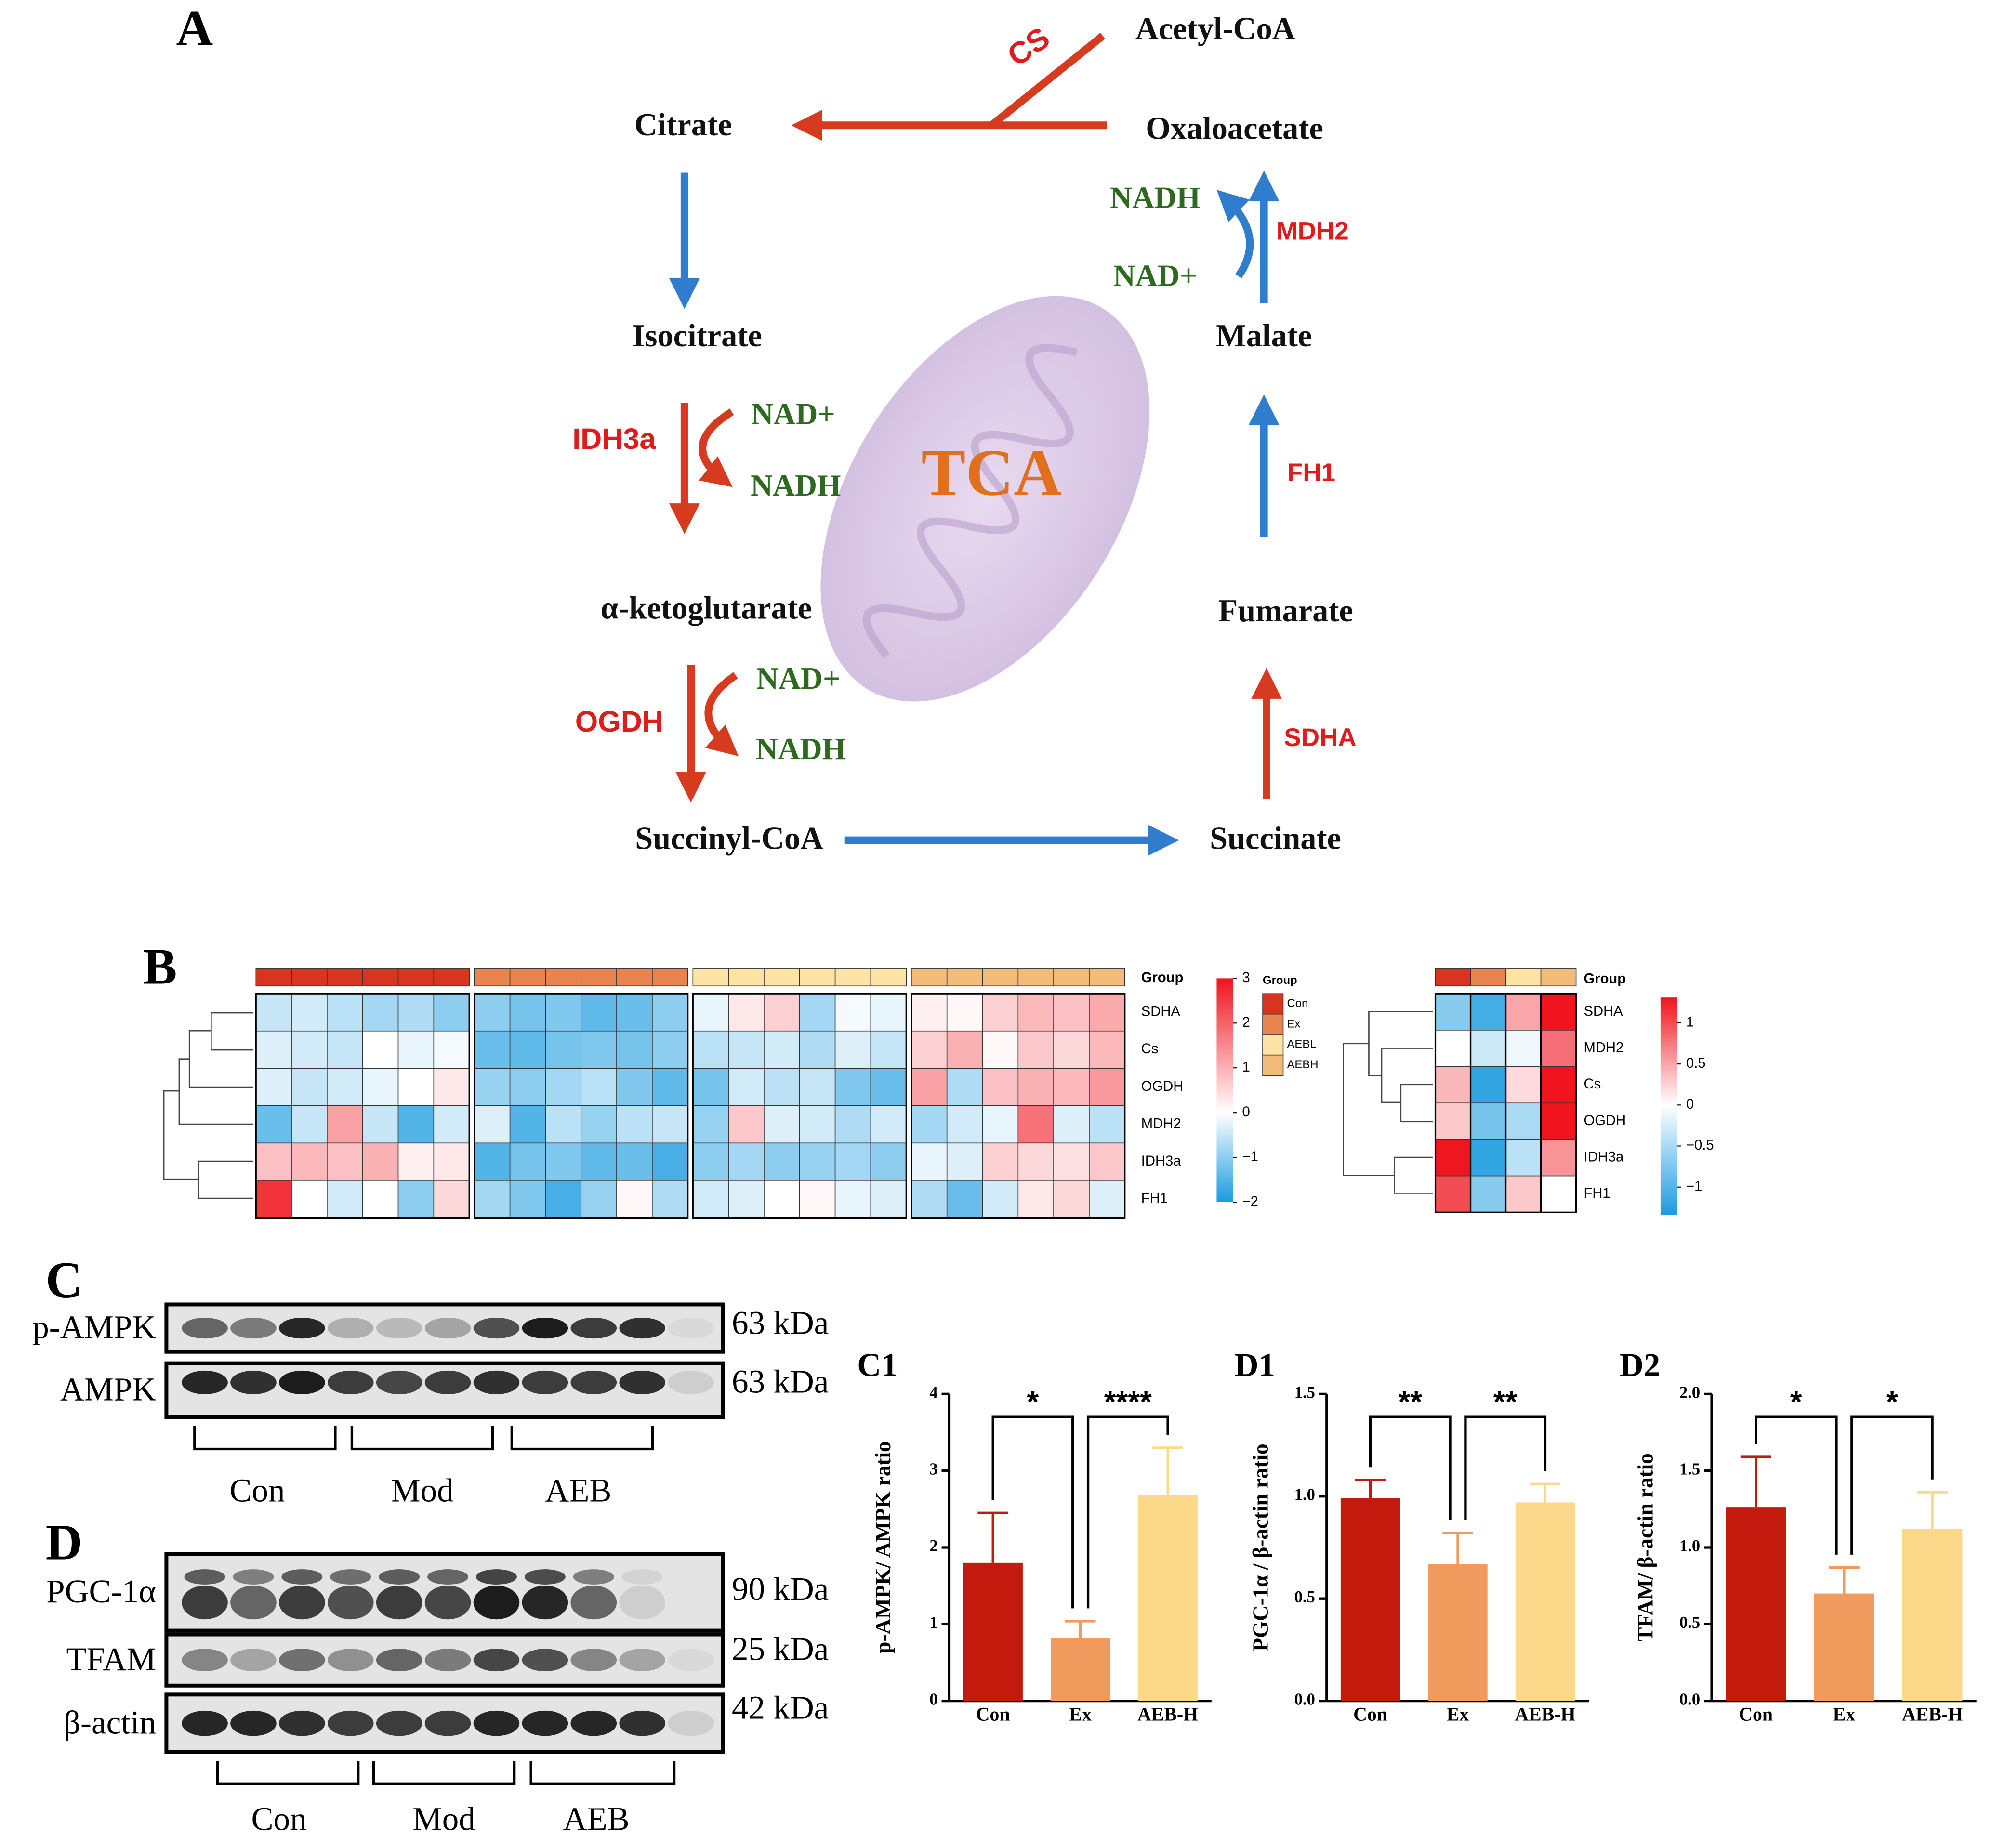 The height and width of the screenshot is (1848, 2006). Describe the element at coordinates (683, 125) in the screenshot. I see `metabolite: Citrate` at that location.